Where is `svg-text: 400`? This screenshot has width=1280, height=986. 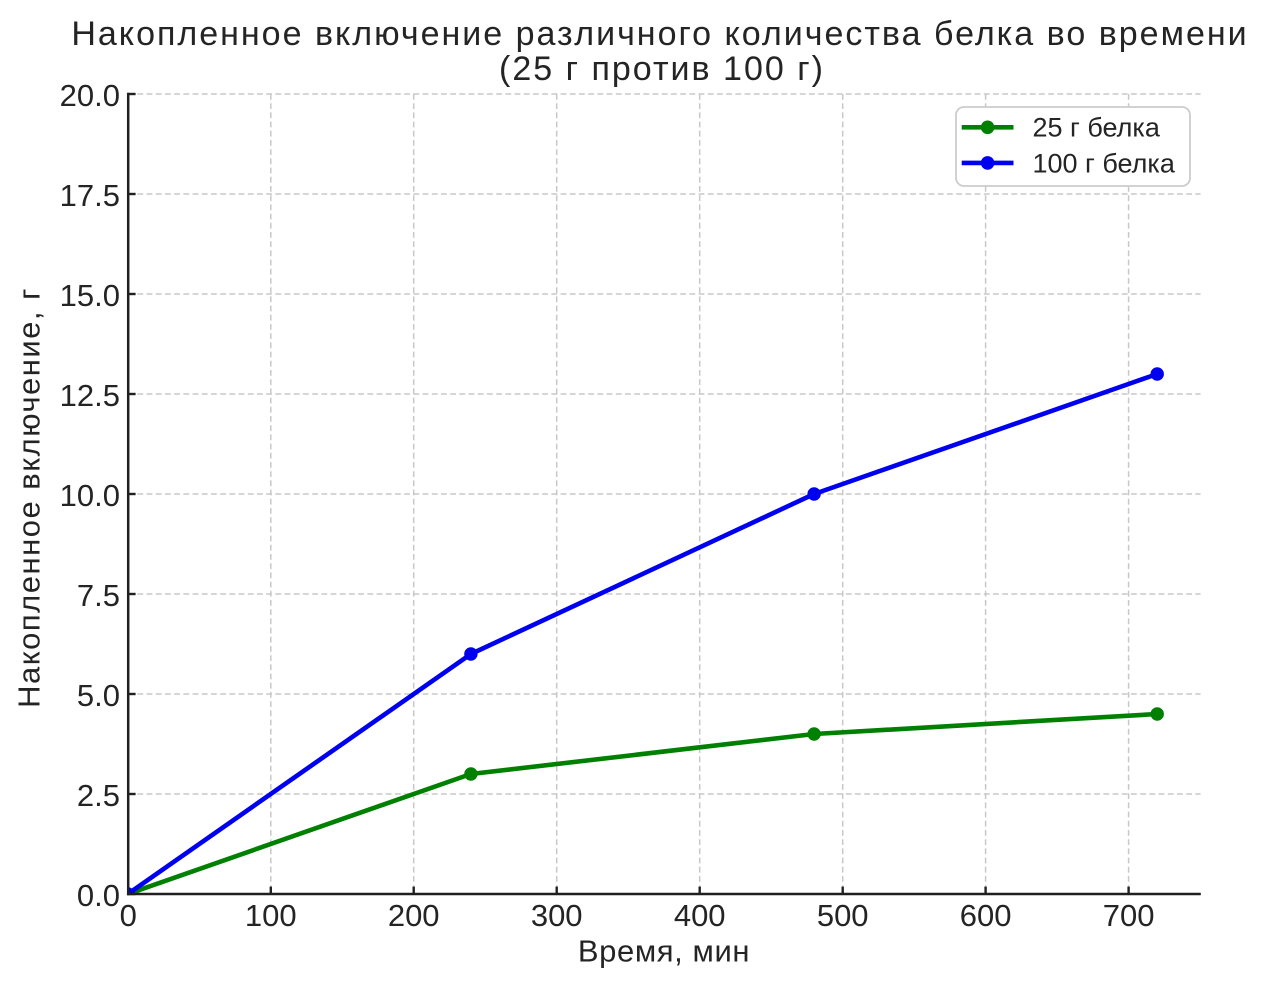
svg-text: 400 is located at coordinates (700, 915).